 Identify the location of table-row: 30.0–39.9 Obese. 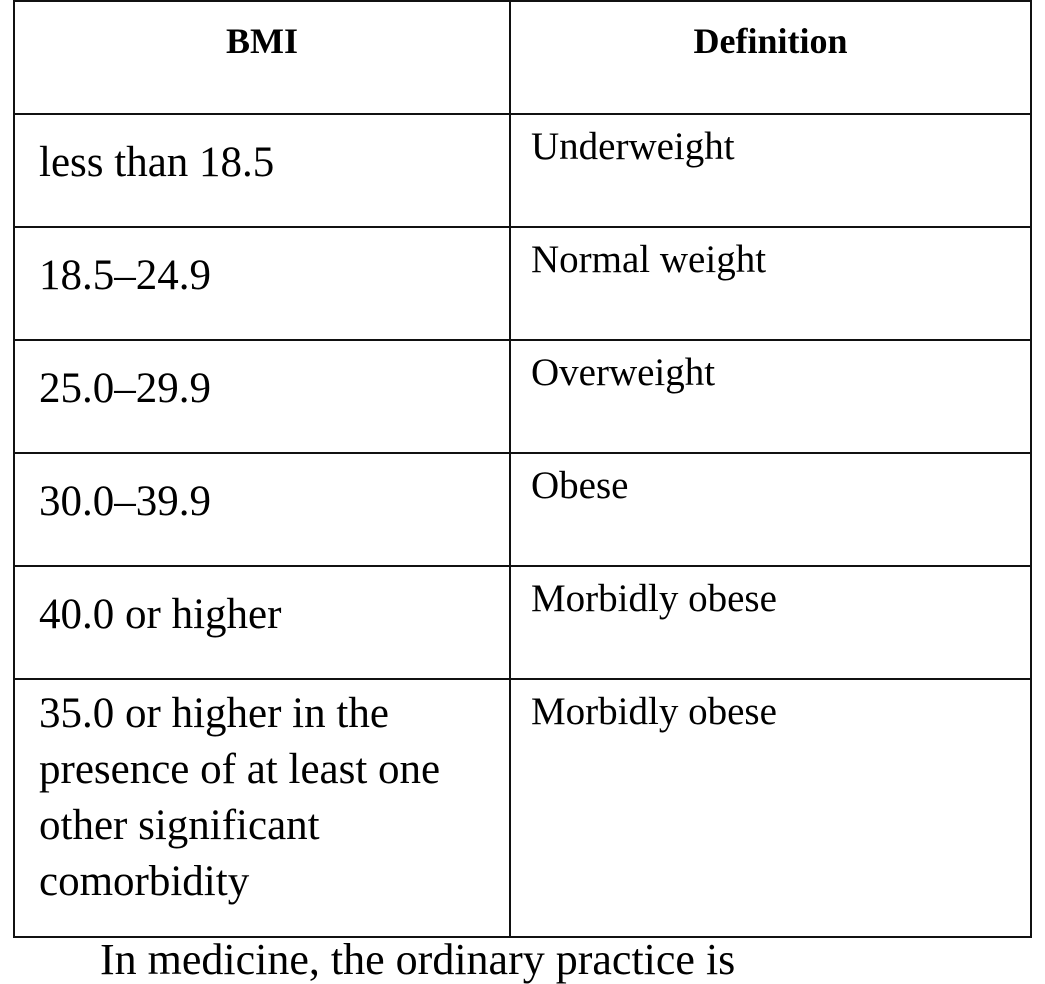
(522, 509).